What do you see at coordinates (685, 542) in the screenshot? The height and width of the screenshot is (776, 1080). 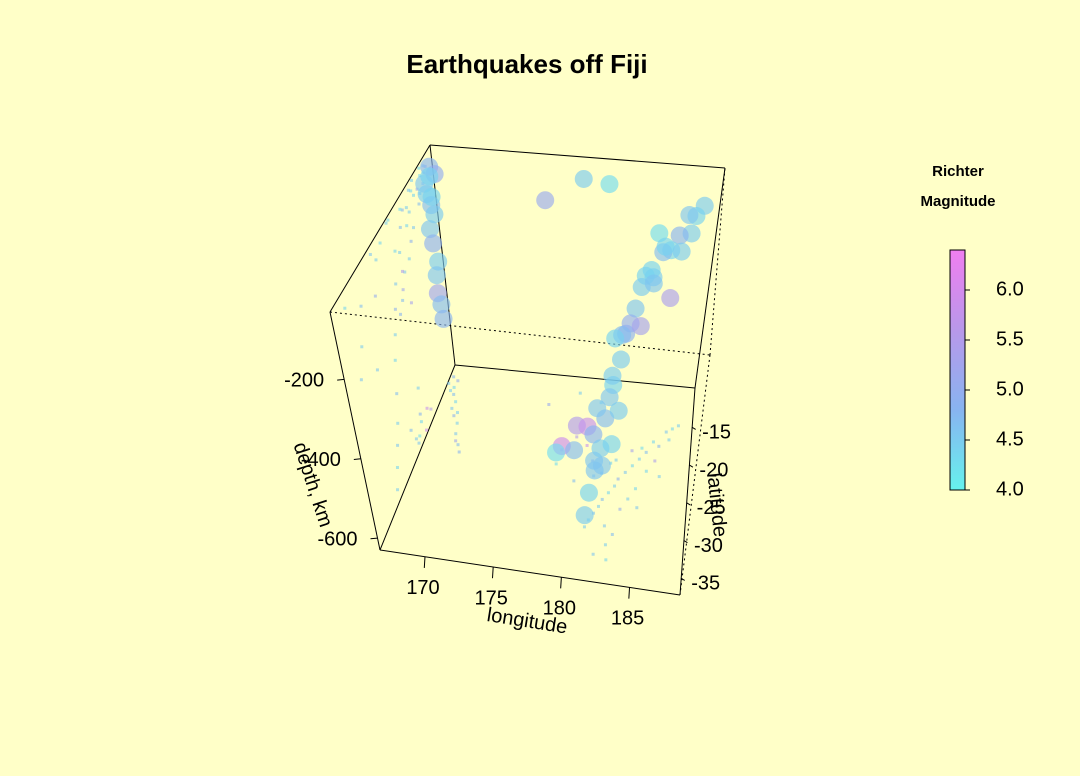 I see `y-tick-mark` at bounding box center [685, 542].